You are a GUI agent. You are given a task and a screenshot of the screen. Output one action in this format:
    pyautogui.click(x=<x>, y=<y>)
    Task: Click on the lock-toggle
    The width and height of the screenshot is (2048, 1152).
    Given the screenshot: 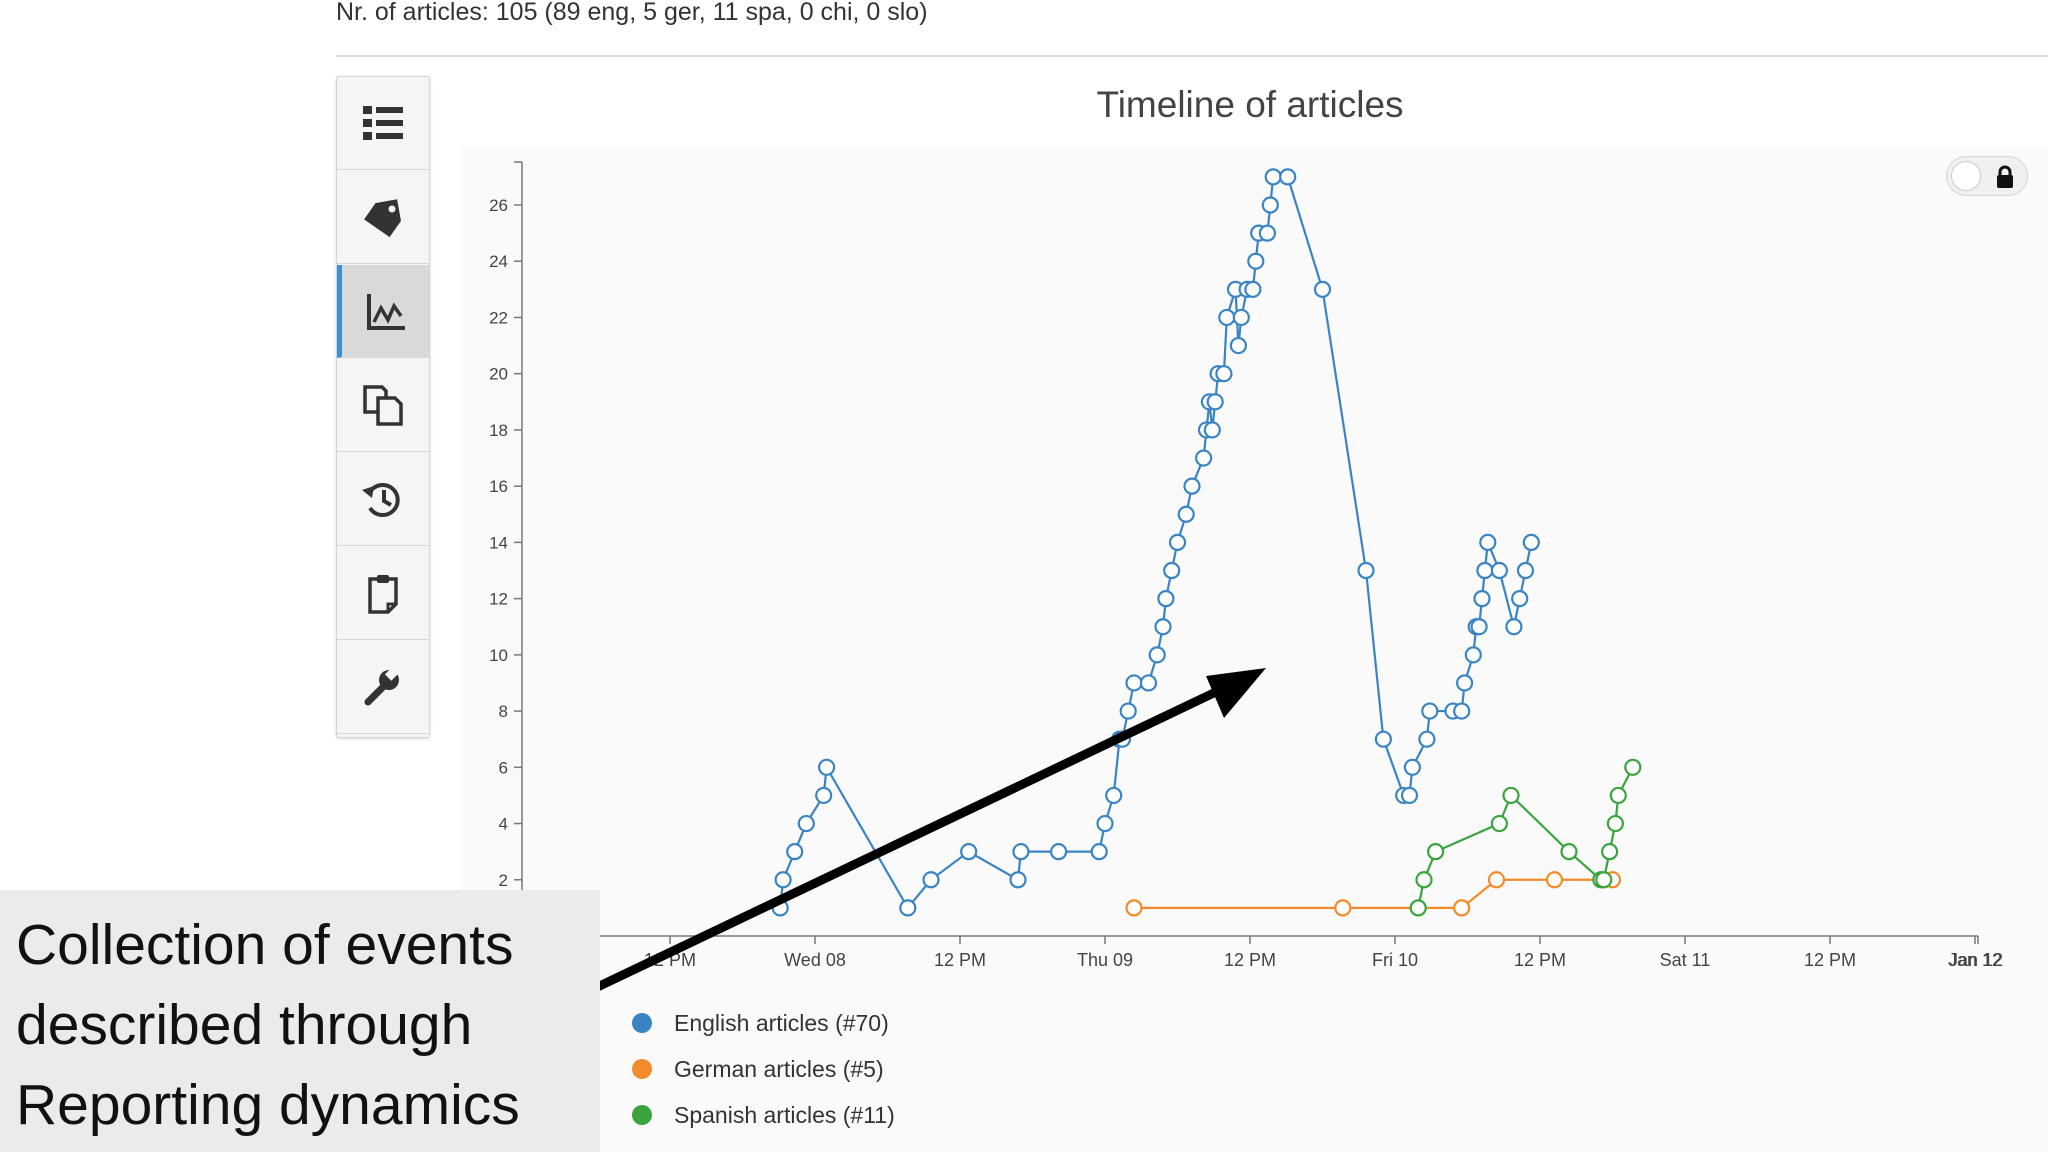 What is the action you would take?
    pyautogui.click(x=1987, y=176)
    